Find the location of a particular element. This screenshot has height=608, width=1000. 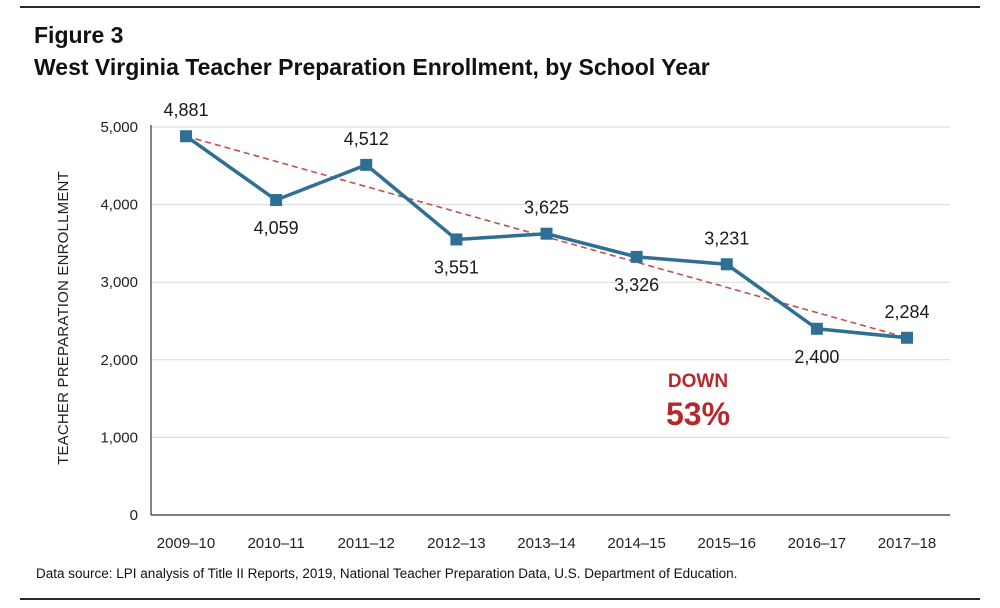

x-tick-label: 2013–14 is located at coordinates (546, 543).